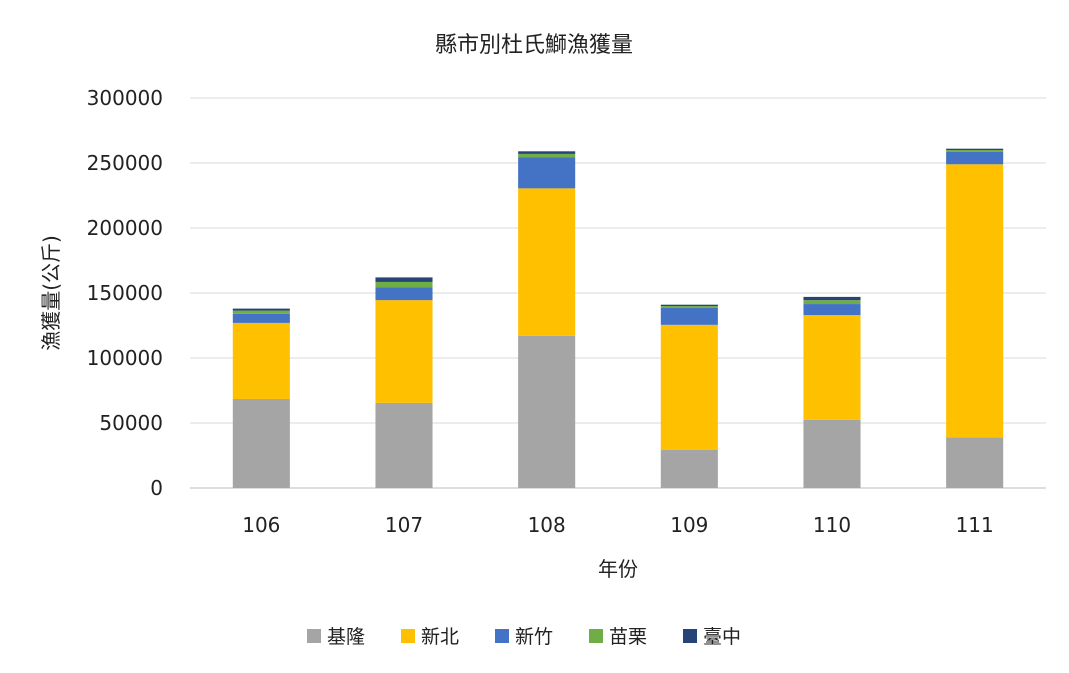 The image size is (1069, 673). What do you see at coordinates (125, 228) in the screenshot?
I see `y-tick-label: 200000` at bounding box center [125, 228].